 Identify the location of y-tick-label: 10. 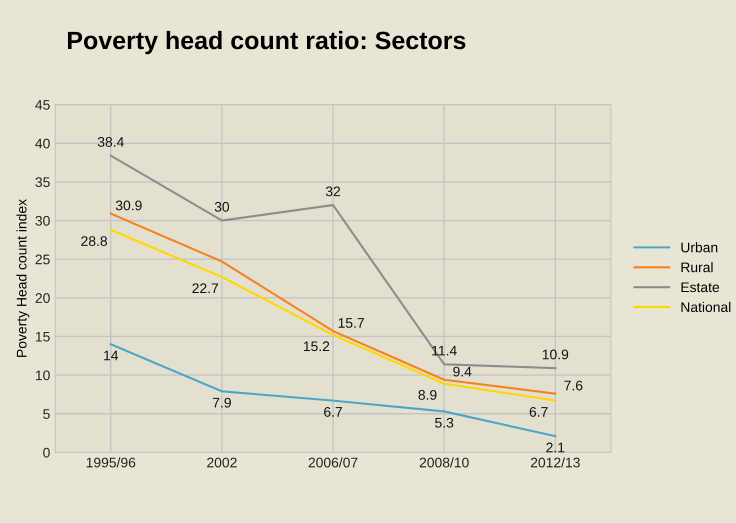
(43, 375).